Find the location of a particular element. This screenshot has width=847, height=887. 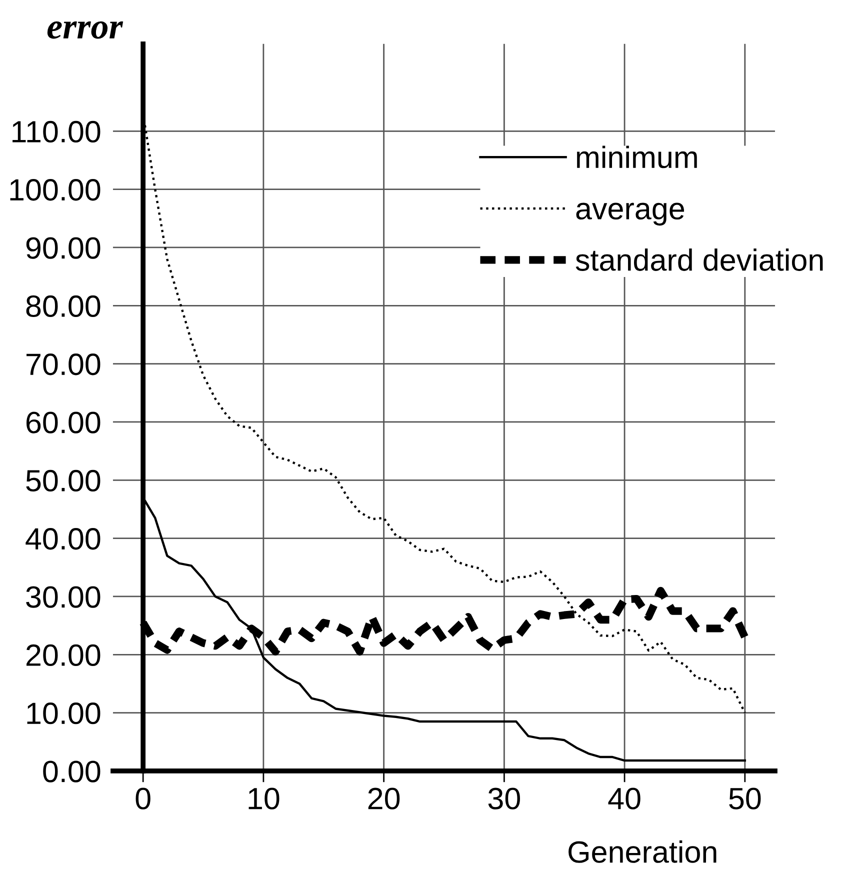

chart-title: error is located at coordinates (85, 30).